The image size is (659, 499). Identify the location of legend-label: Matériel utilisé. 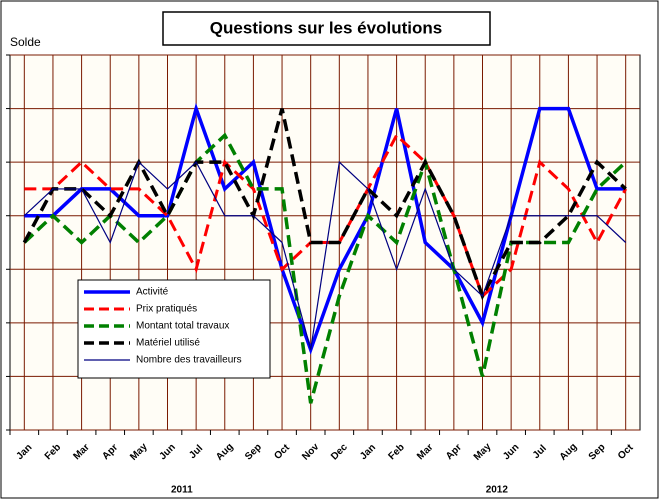
(168, 343).